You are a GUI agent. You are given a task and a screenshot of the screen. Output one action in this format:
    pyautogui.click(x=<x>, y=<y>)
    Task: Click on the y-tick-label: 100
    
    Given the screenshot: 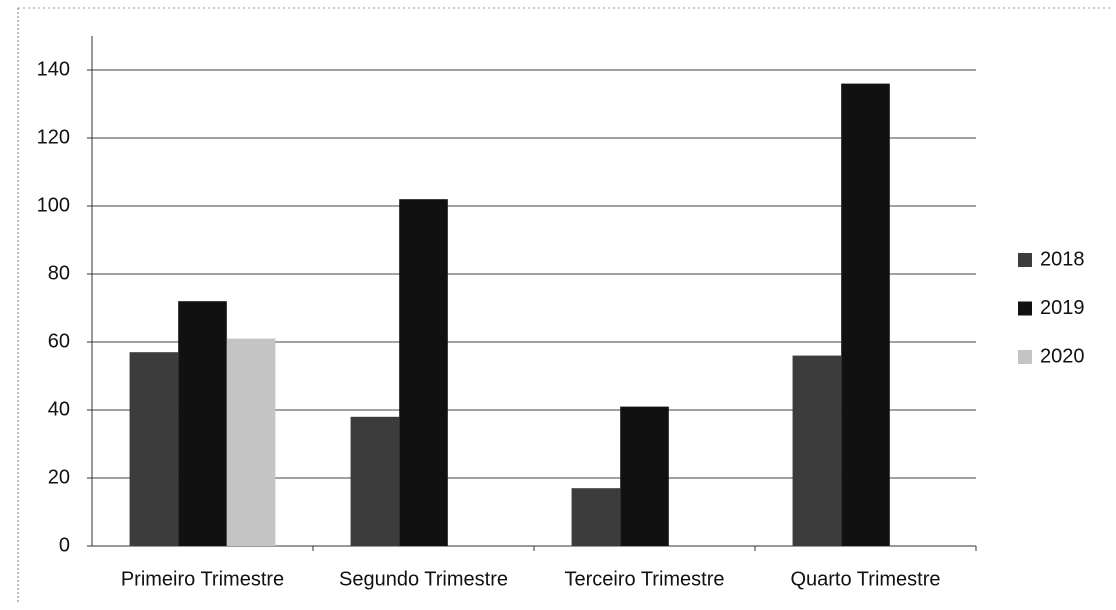 What is the action you would take?
    pyautogui.click(x=53, y=205)
    